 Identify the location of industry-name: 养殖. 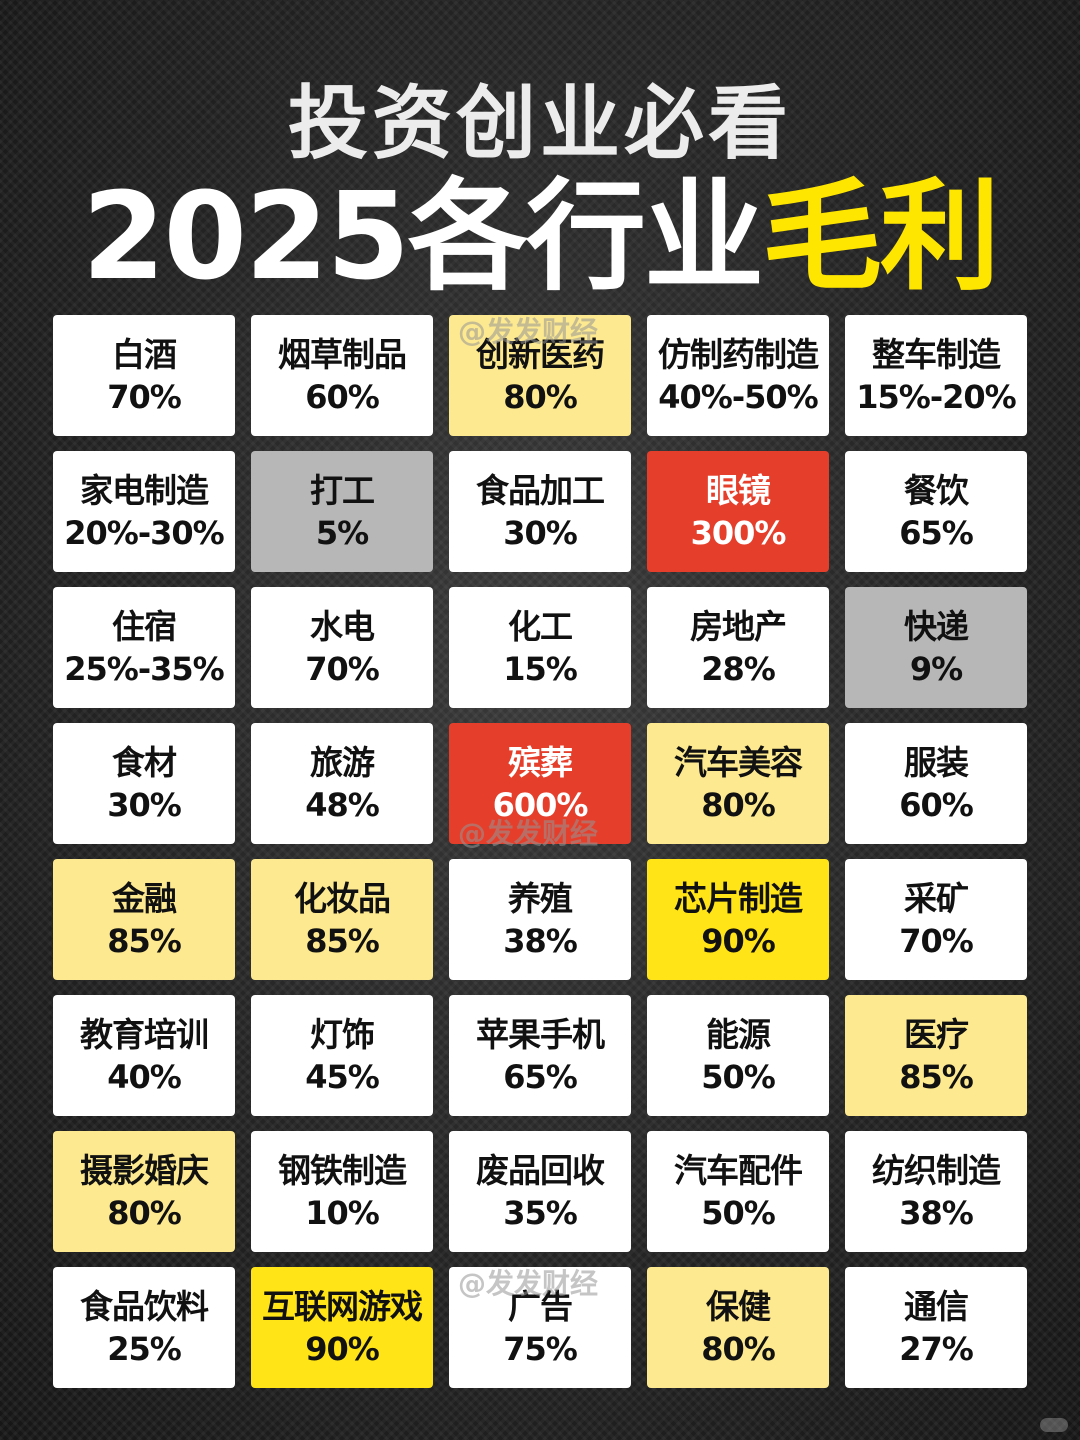
(540, 898).